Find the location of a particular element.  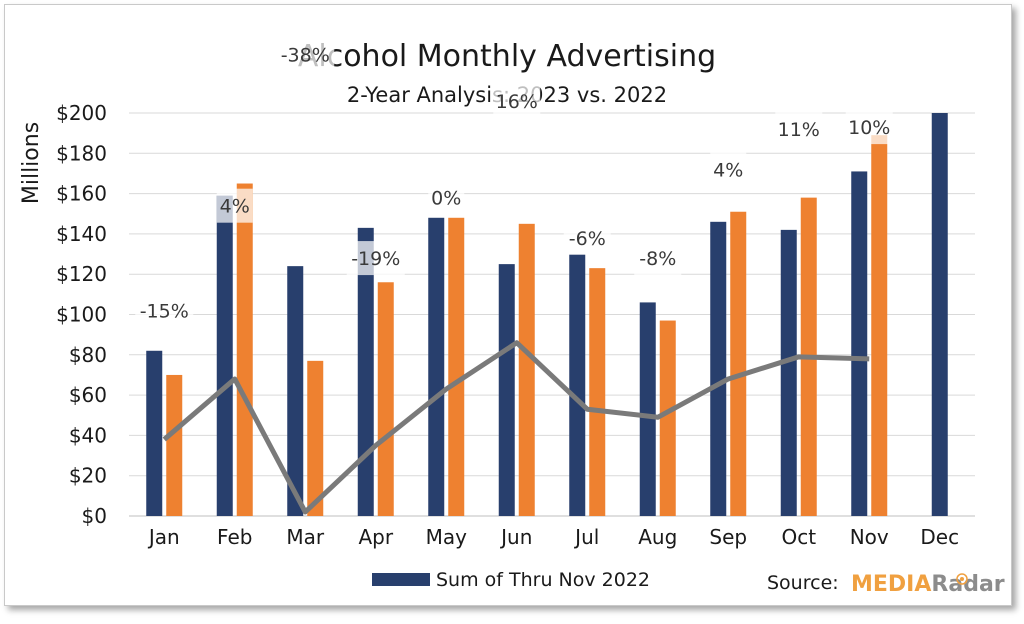

bar-2023-jul is located at coordinates (597, 392).